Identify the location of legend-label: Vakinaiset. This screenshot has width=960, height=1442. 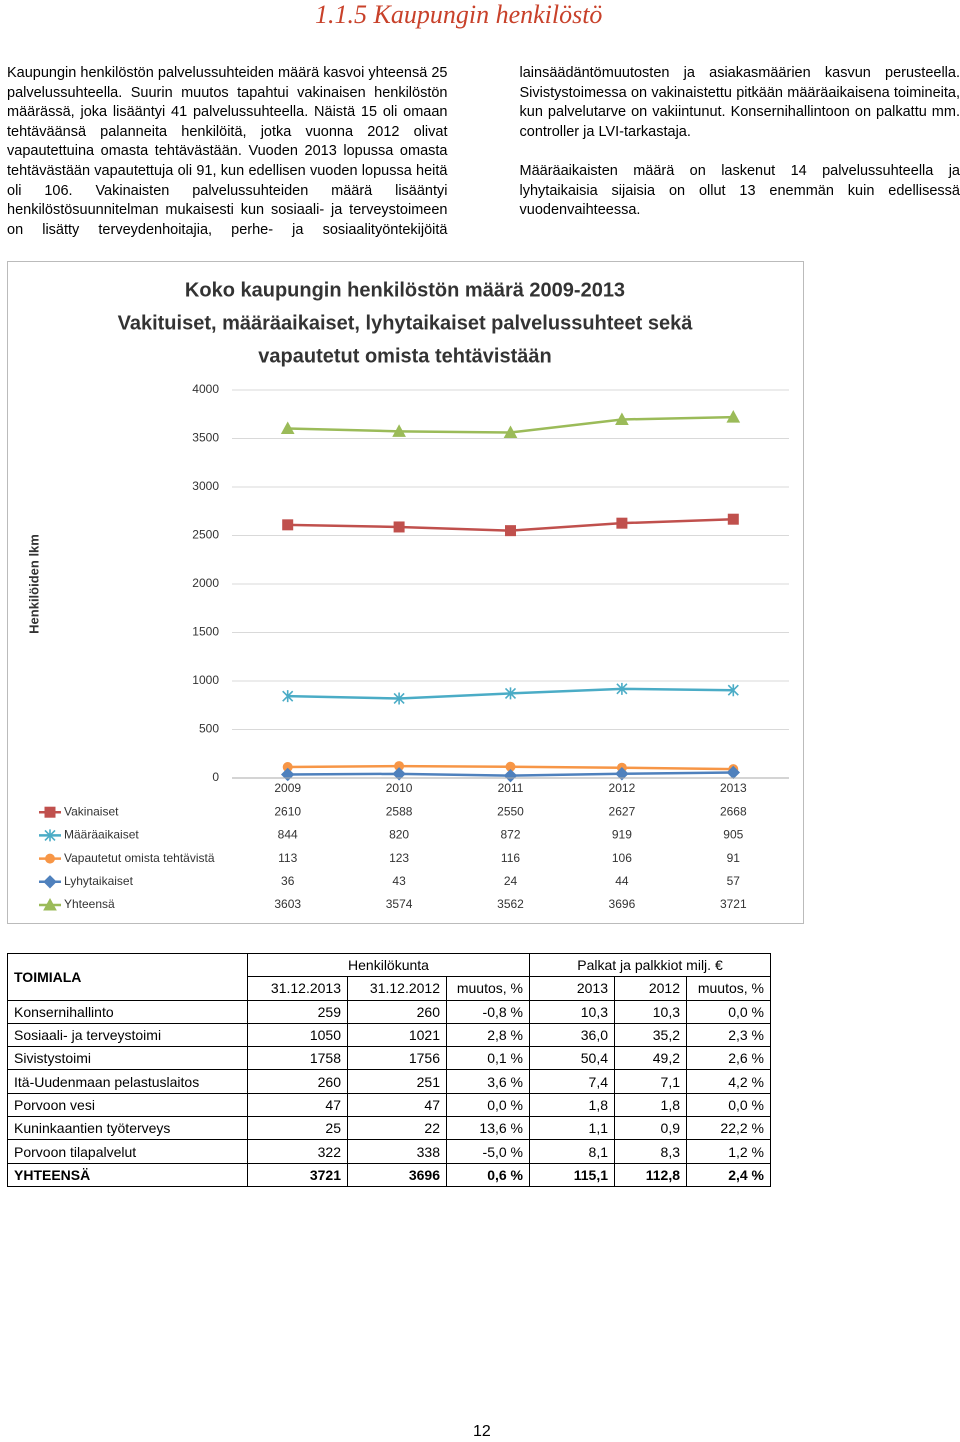
(91, 811).